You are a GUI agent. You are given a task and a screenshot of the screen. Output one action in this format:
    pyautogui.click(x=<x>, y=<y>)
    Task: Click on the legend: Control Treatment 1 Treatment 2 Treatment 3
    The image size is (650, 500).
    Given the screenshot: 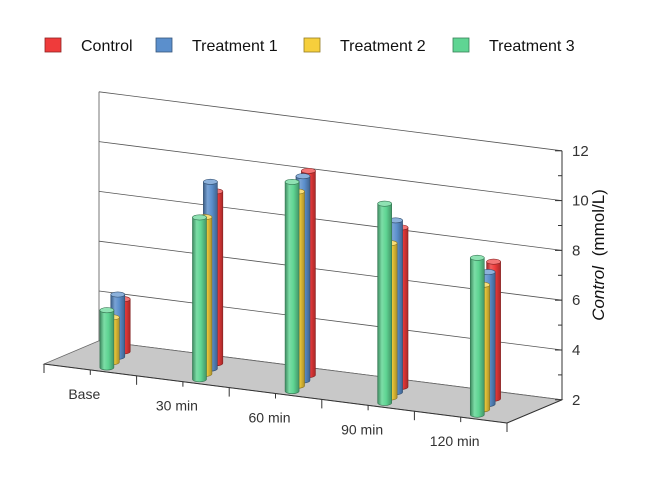 What is the action you would take?
    pyautogui.click(x=309, y=46)
    